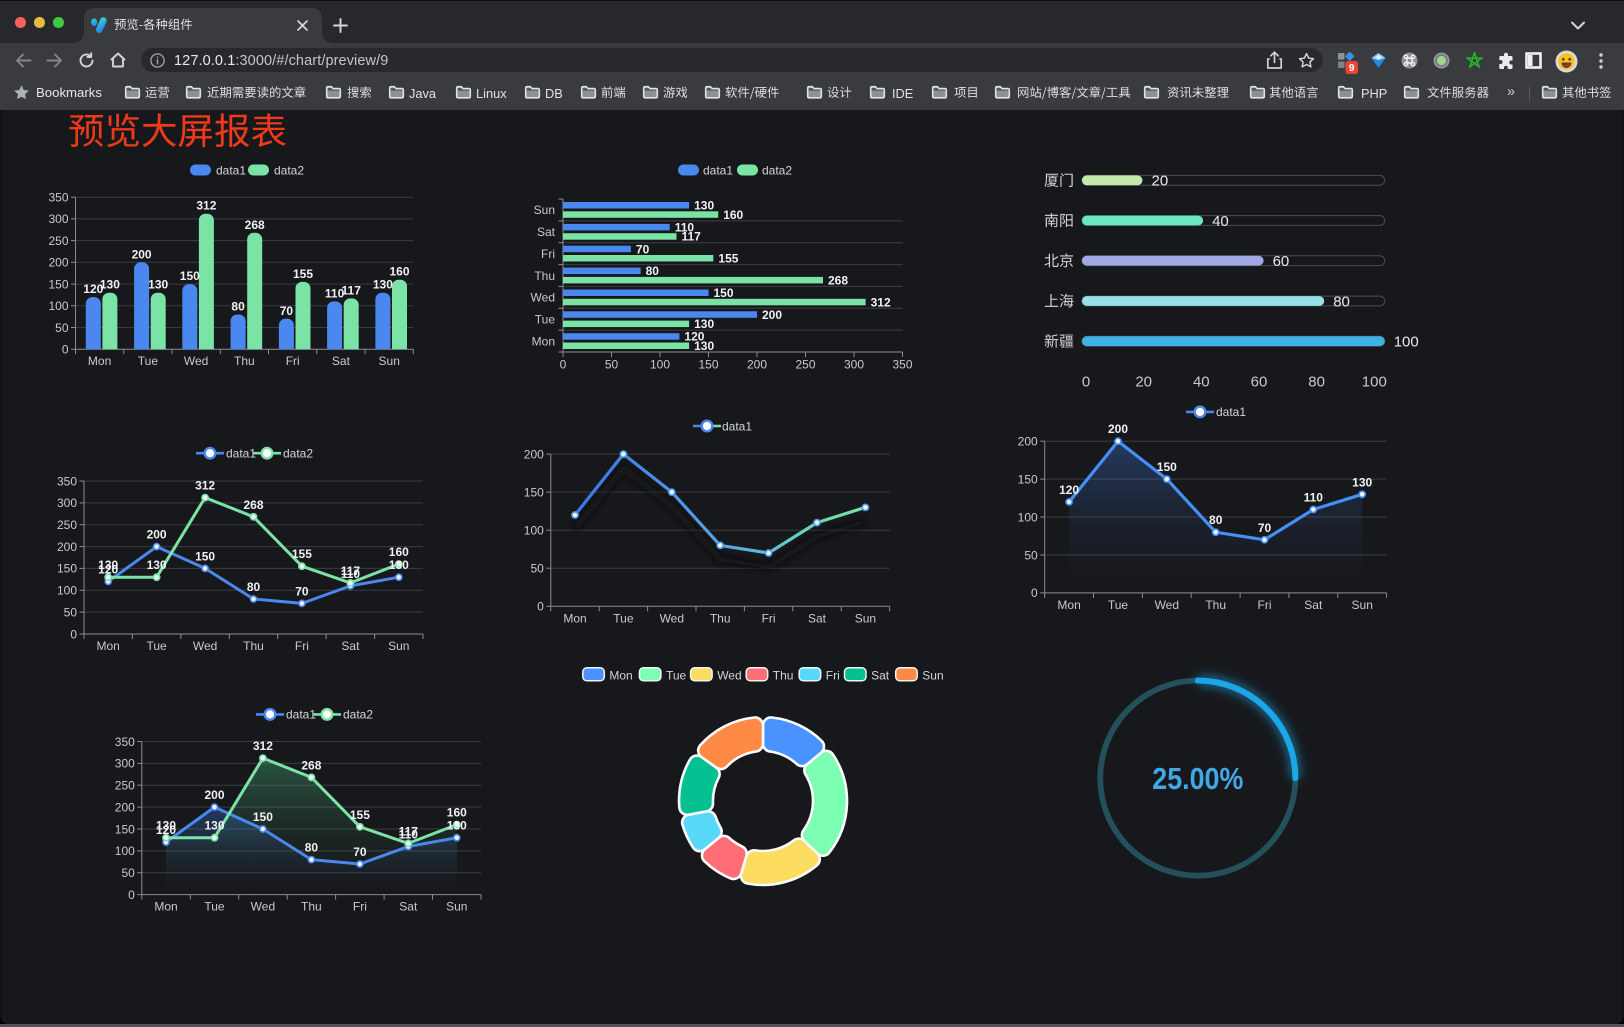 This screenshot has width=1624, height=1027. What do you see at coordinates (1352, 68) in the screenshot?
I see `svg-text: 9` at bounding box center [1352, 68].